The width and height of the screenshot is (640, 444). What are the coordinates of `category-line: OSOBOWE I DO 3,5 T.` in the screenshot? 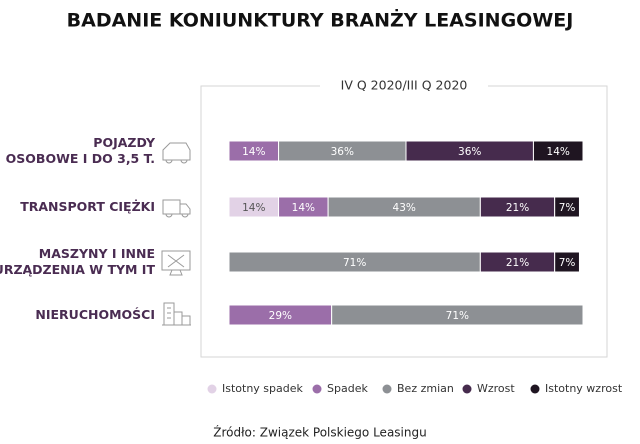 It's located at (80, 158).